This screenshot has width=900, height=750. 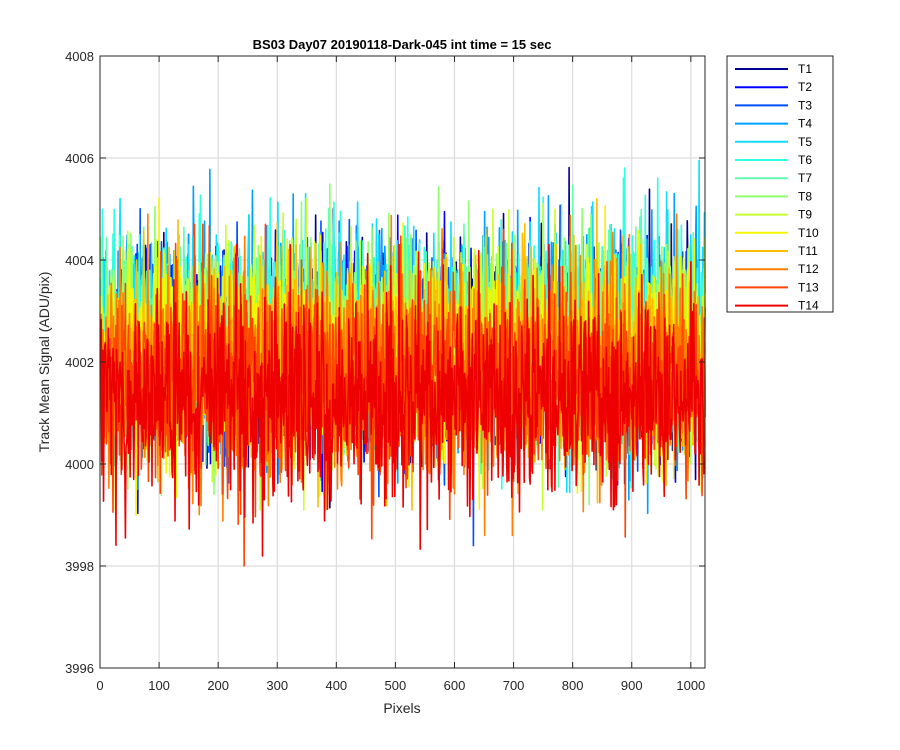 What do you see at coordinates (805, 142) in the screenshot?
I see `legend-label-T5: T5` at bounding box center [805, 142].